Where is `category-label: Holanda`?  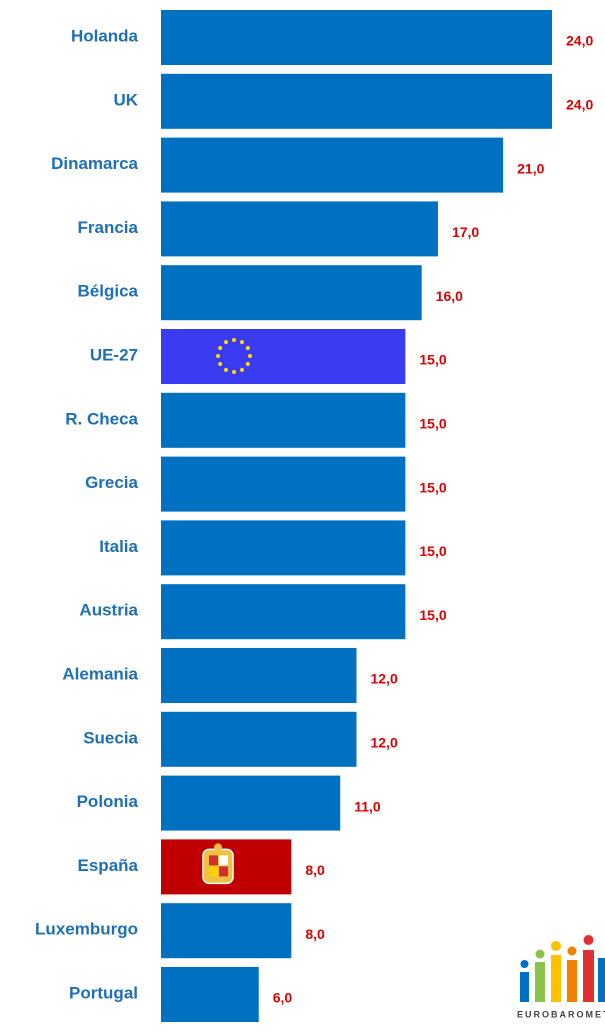
category-label: Holanda is located at coordinates (105, 35).